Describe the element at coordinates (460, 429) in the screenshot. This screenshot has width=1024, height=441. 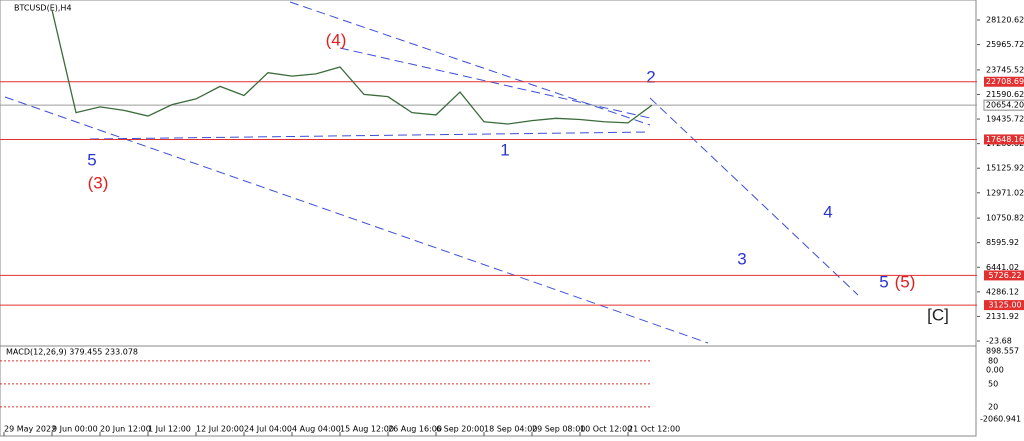
I see `x-tick-label: 6 Sep 20:00` at that location.